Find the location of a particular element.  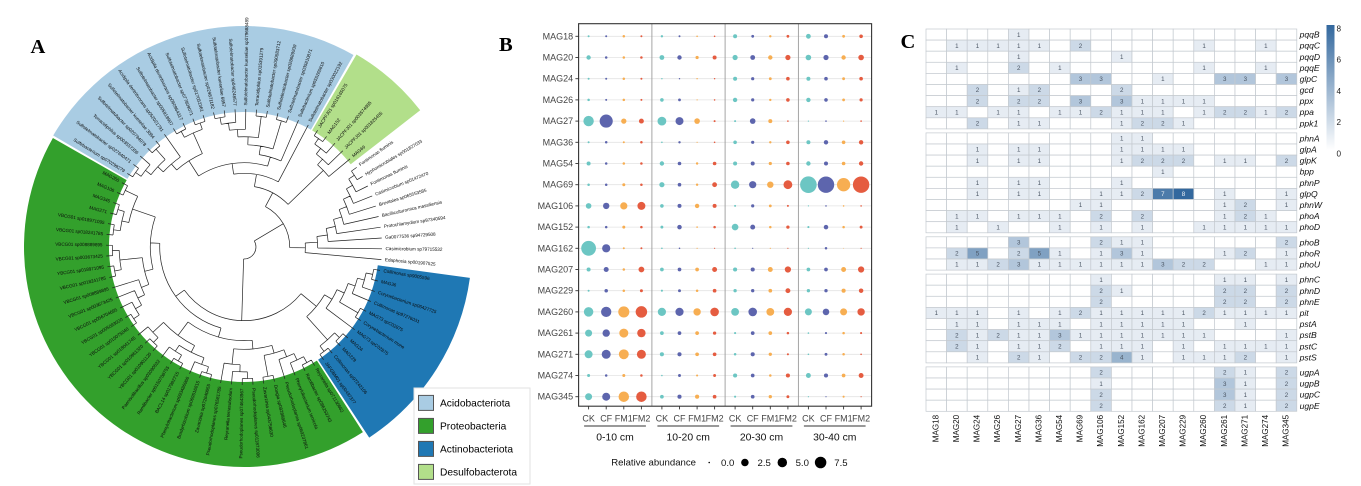

svg-text: Pseudorhodoplanes sp074643967 is located at coordinates (241, 423).